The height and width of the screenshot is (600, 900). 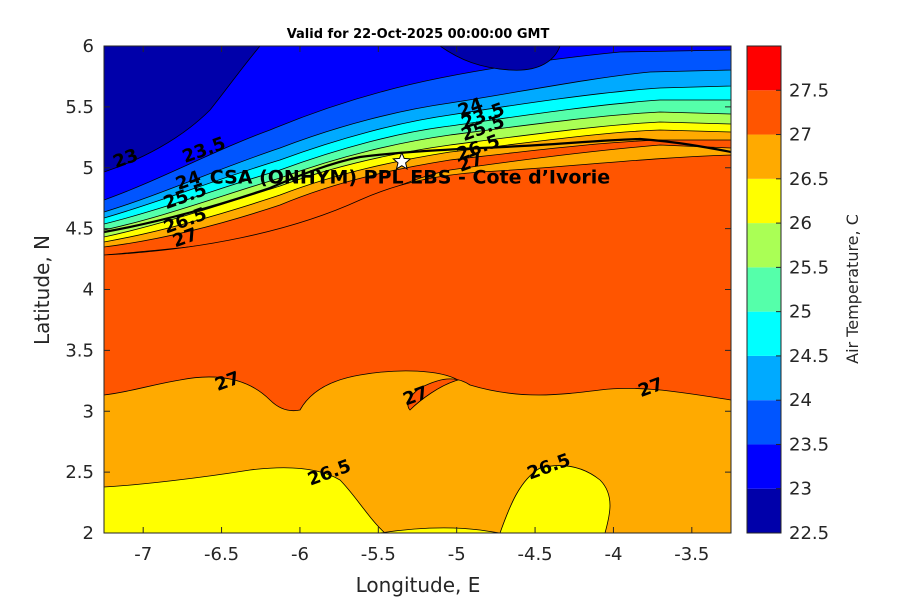 What do you see at coordinates (457, 554) in the screenshot?
I see `x-tick-label: -5` at bounding box center [457, 554].